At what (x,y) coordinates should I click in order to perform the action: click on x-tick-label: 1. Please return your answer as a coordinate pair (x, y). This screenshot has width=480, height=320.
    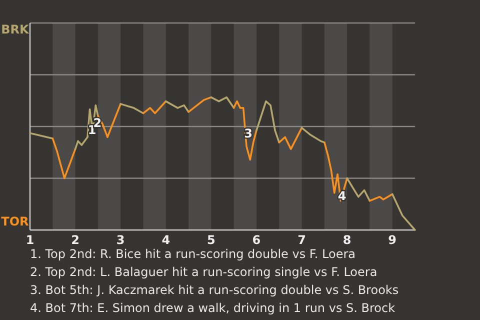
    Looking at the image, I should click on (30, 240).